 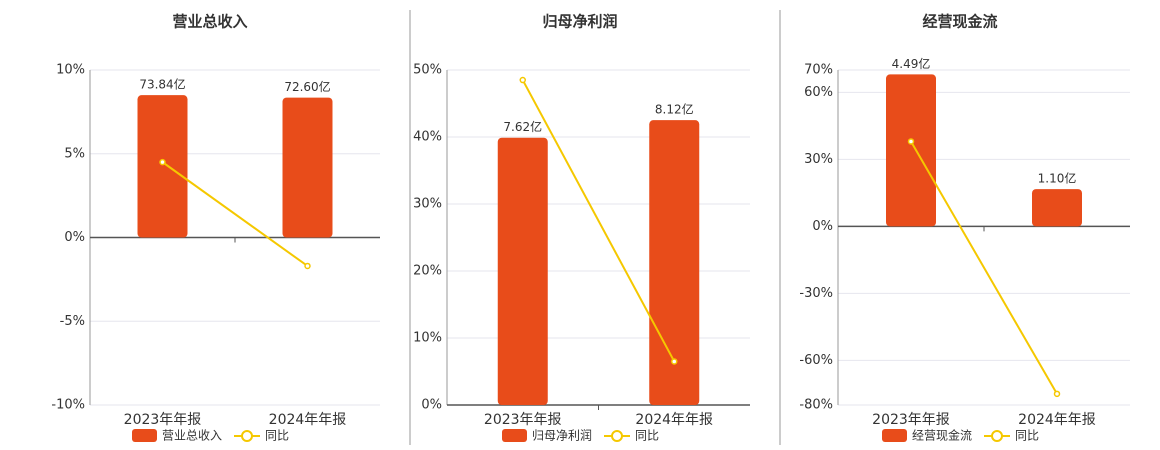 What do you see at coordinates (307, 86) in the screenshot?
I see `value-label: 72.60亿` at bounding box center [307, 86].